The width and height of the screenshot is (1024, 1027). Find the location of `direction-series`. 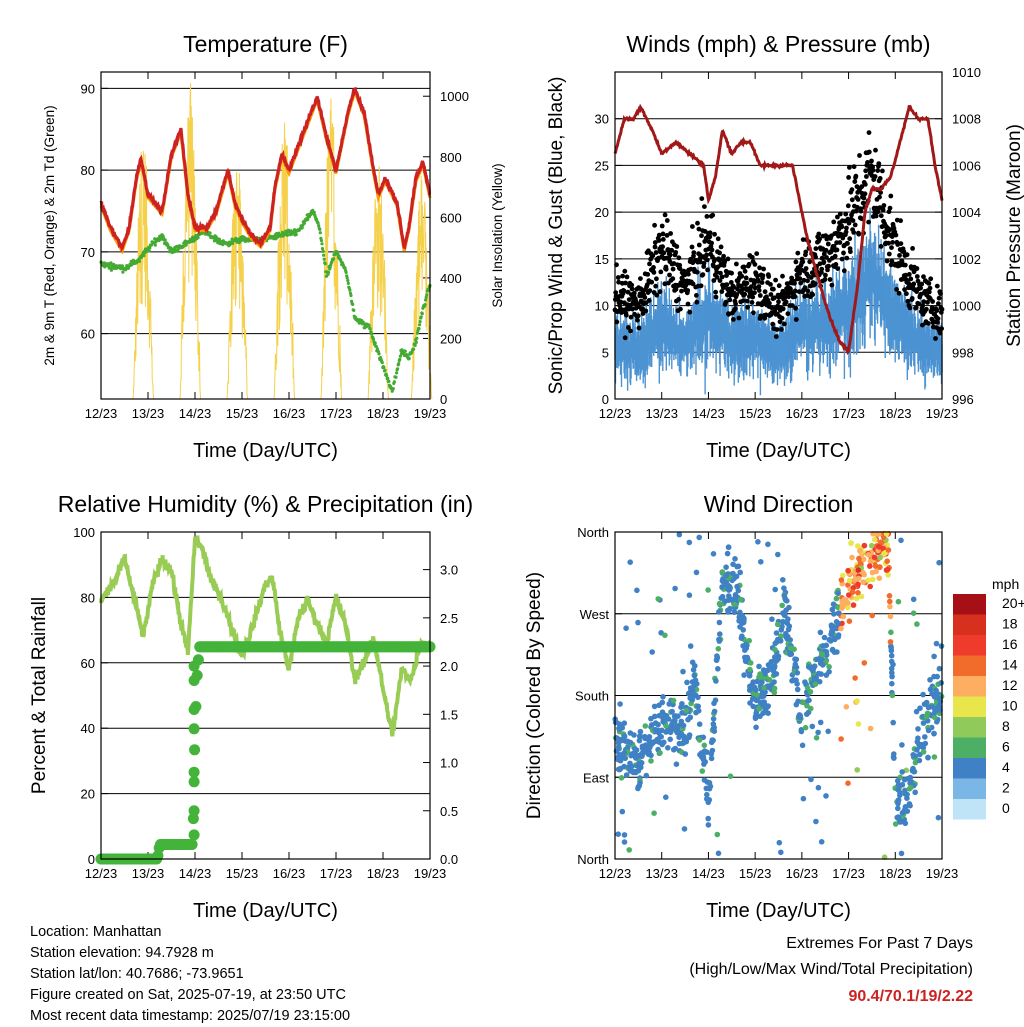

direction-series is located at coordinates (778, 695).